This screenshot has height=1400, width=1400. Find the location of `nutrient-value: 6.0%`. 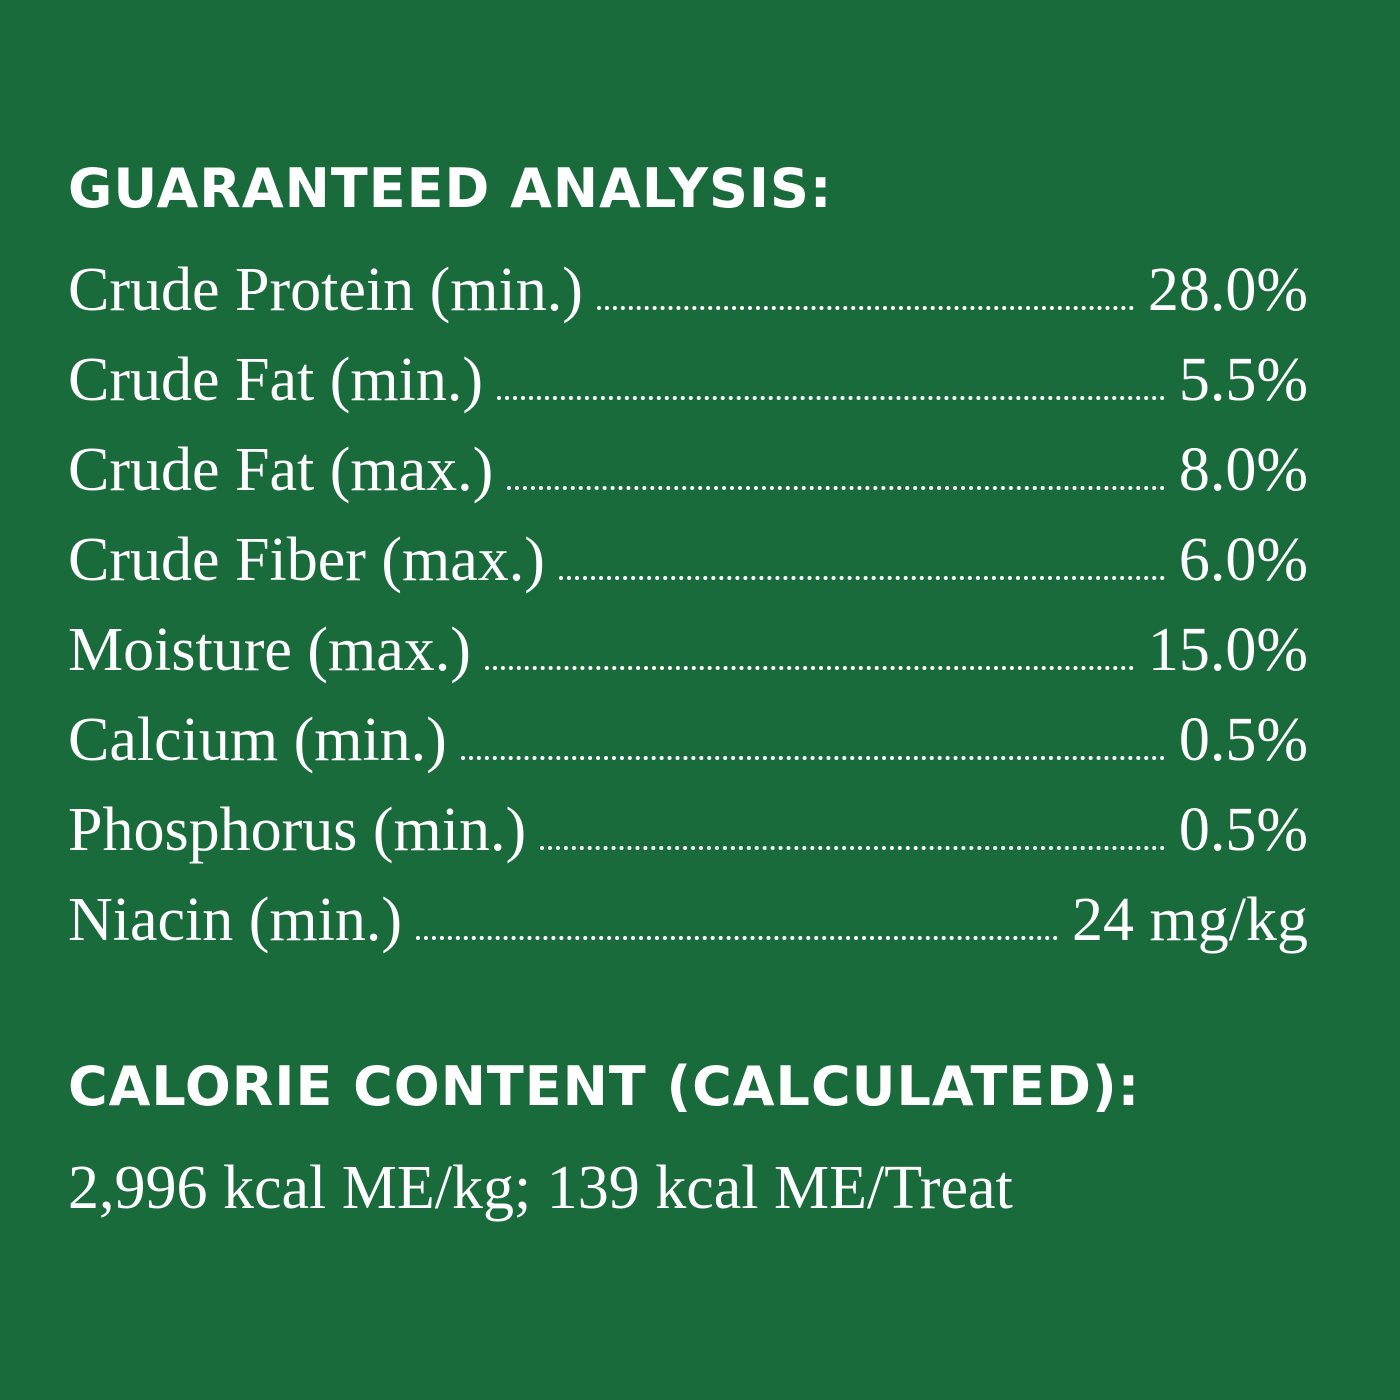

nutrient-value: 6.0% is located at coordinates (1243, 560).